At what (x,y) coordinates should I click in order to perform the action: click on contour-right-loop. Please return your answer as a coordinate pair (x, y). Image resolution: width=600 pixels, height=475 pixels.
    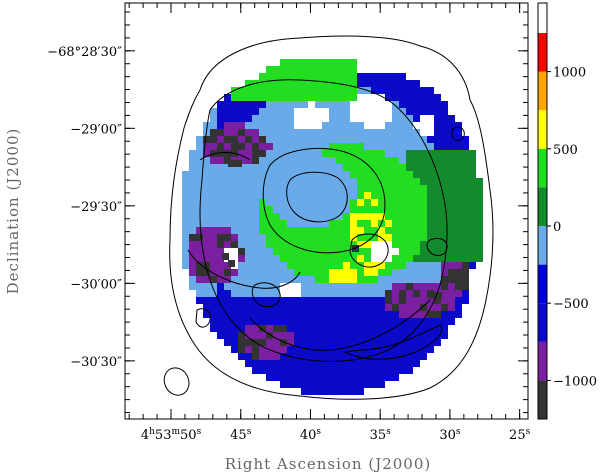
    Looking at the image, I should click on (437, 246).